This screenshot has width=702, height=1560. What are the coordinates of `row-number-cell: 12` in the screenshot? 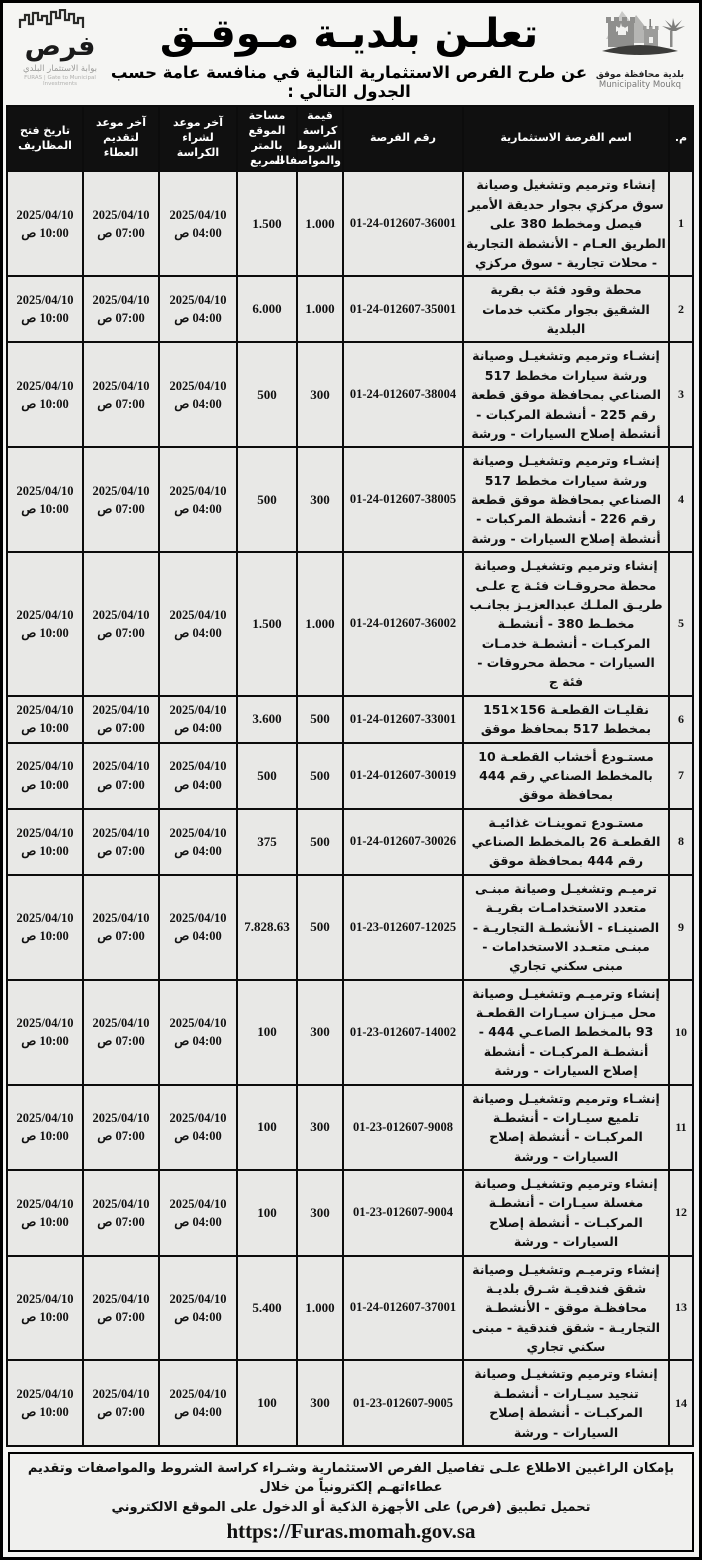 It's located at (681, 1213).